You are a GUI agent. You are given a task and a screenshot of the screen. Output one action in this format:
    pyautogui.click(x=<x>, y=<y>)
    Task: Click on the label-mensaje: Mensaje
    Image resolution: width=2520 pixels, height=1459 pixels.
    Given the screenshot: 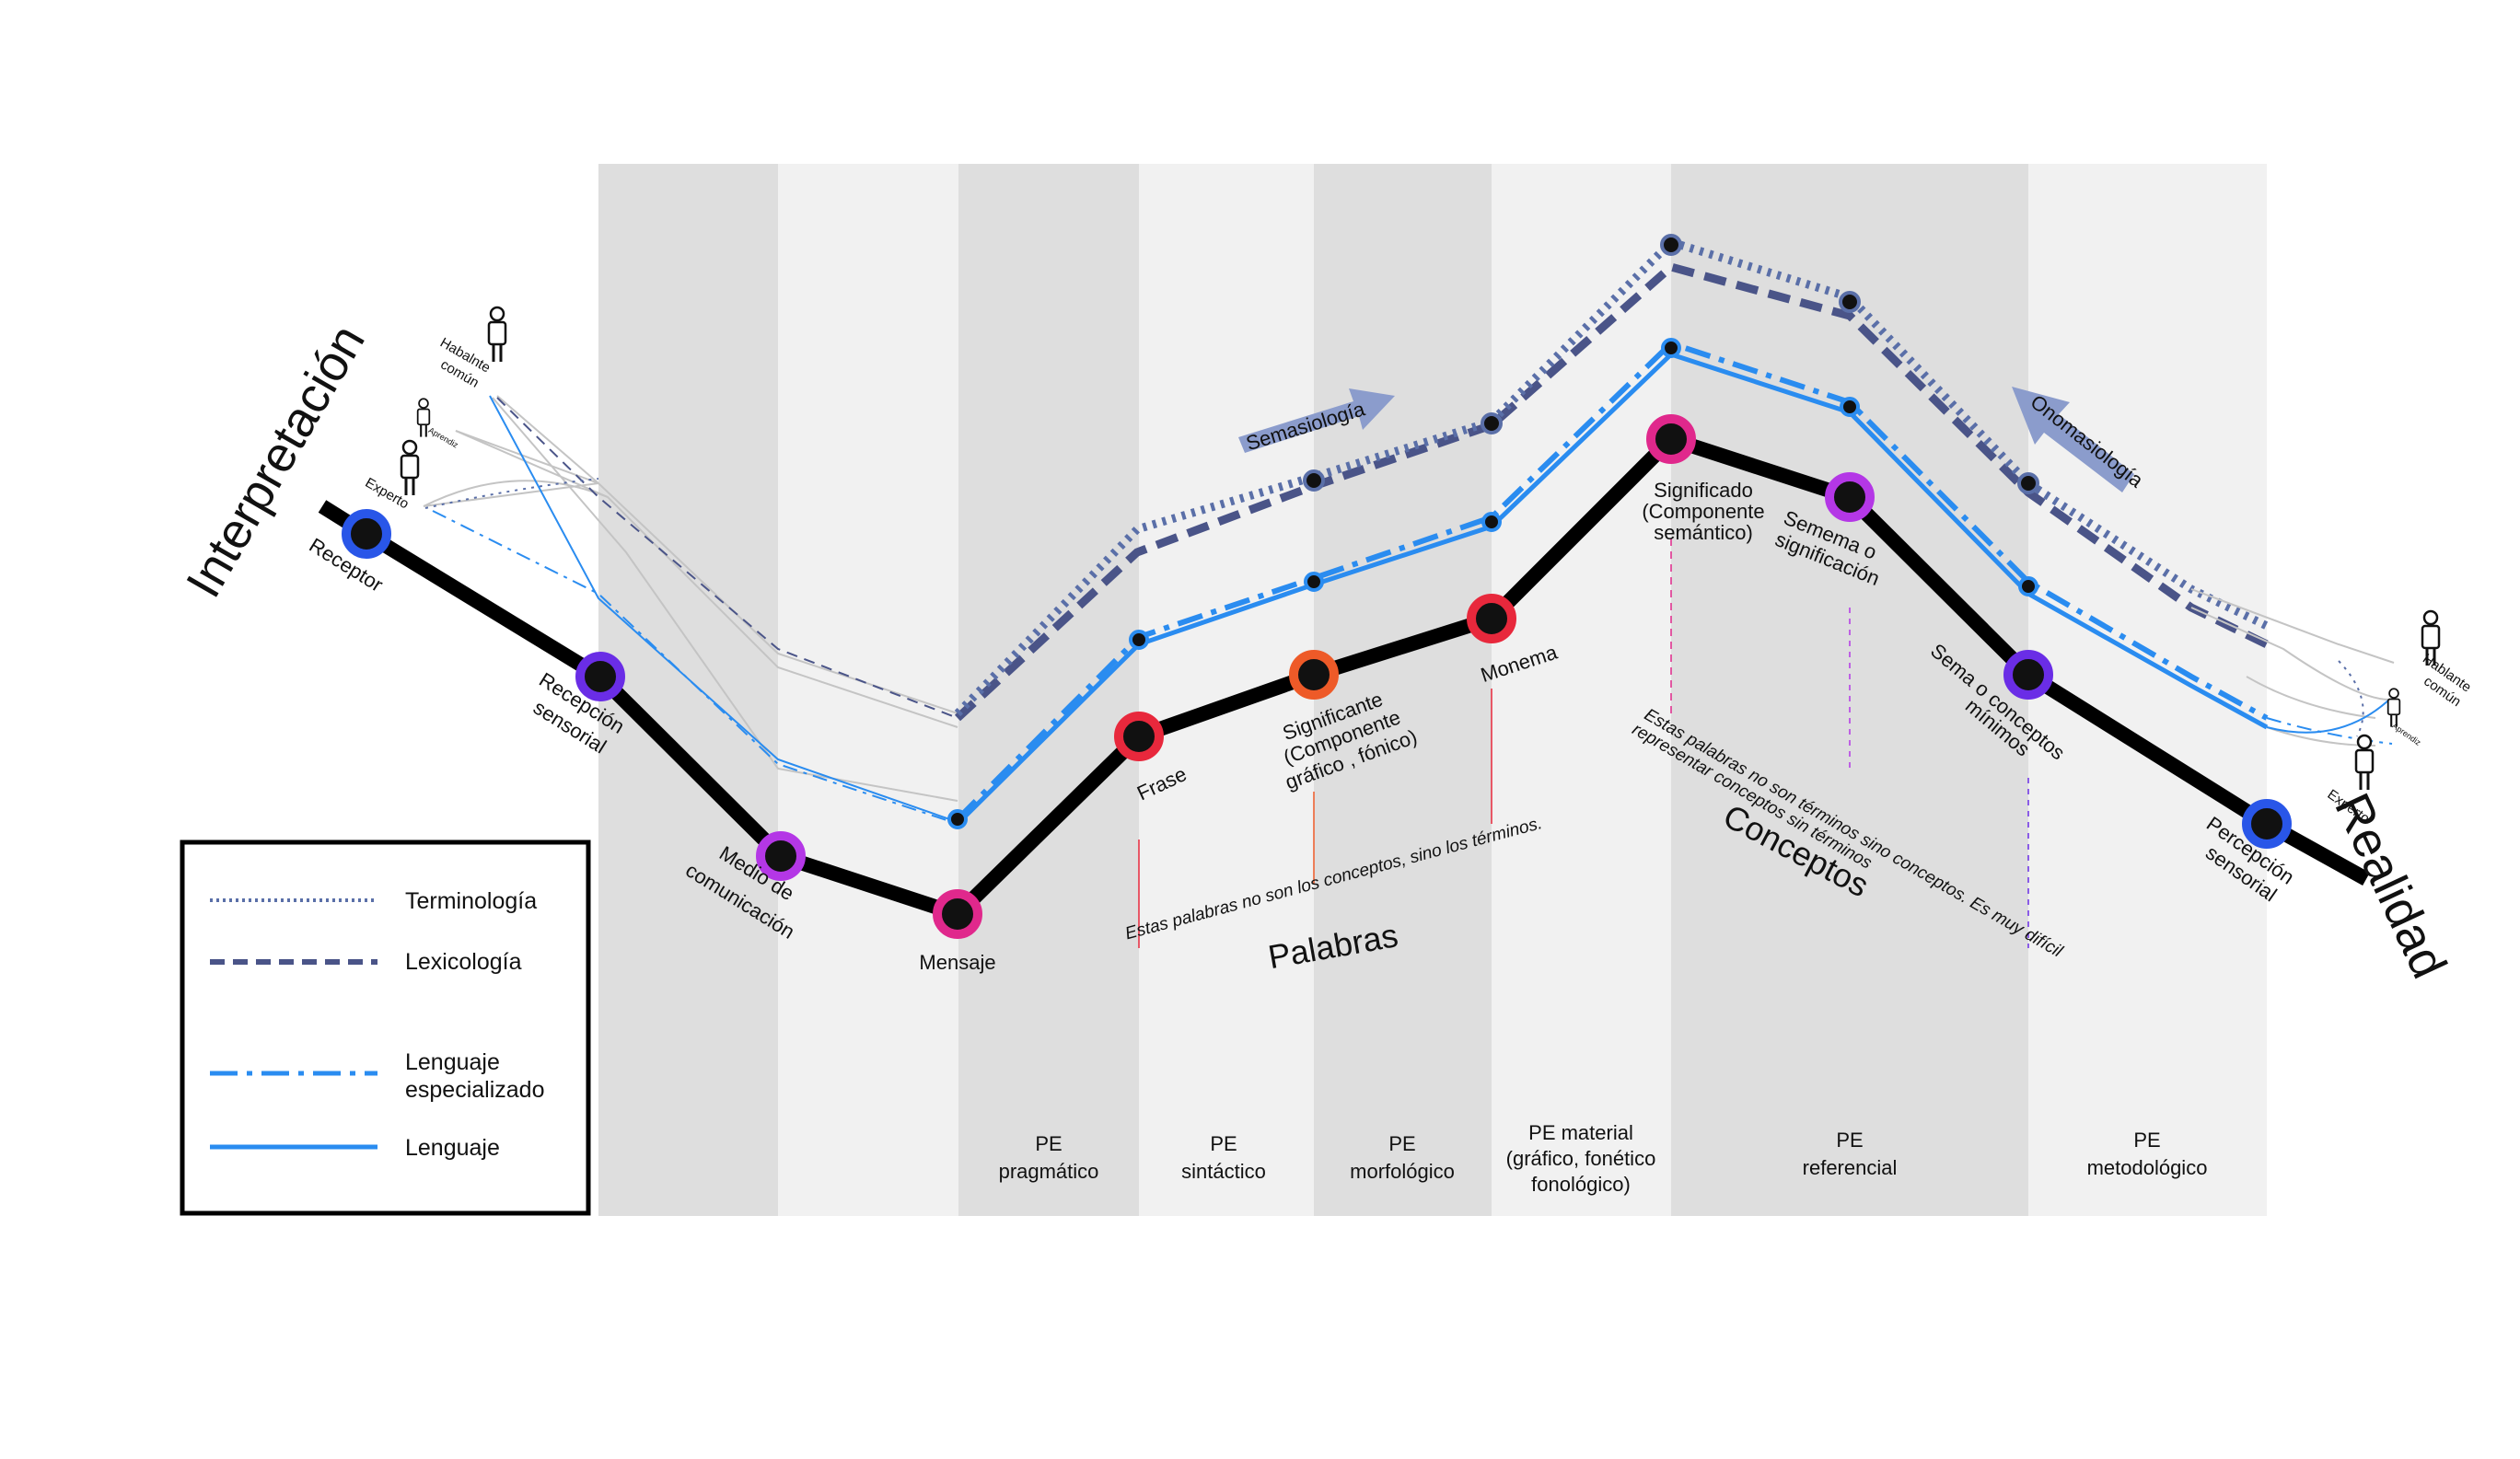 What is the action you would take?
    pyautogui.click(x=957, y=963)
    